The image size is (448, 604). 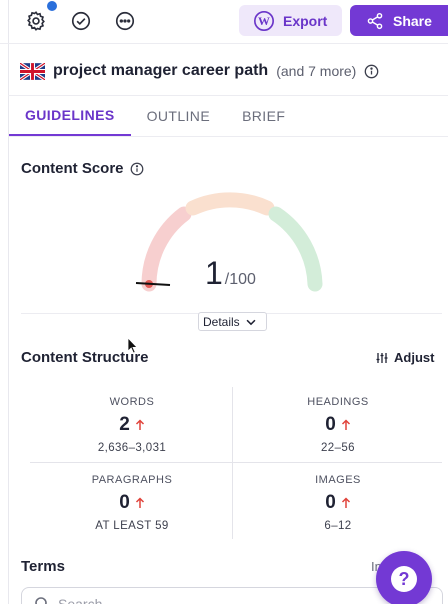 I want to click on metric-words: WORDS 2 2,636–3,031, so click(x=132, y=425).